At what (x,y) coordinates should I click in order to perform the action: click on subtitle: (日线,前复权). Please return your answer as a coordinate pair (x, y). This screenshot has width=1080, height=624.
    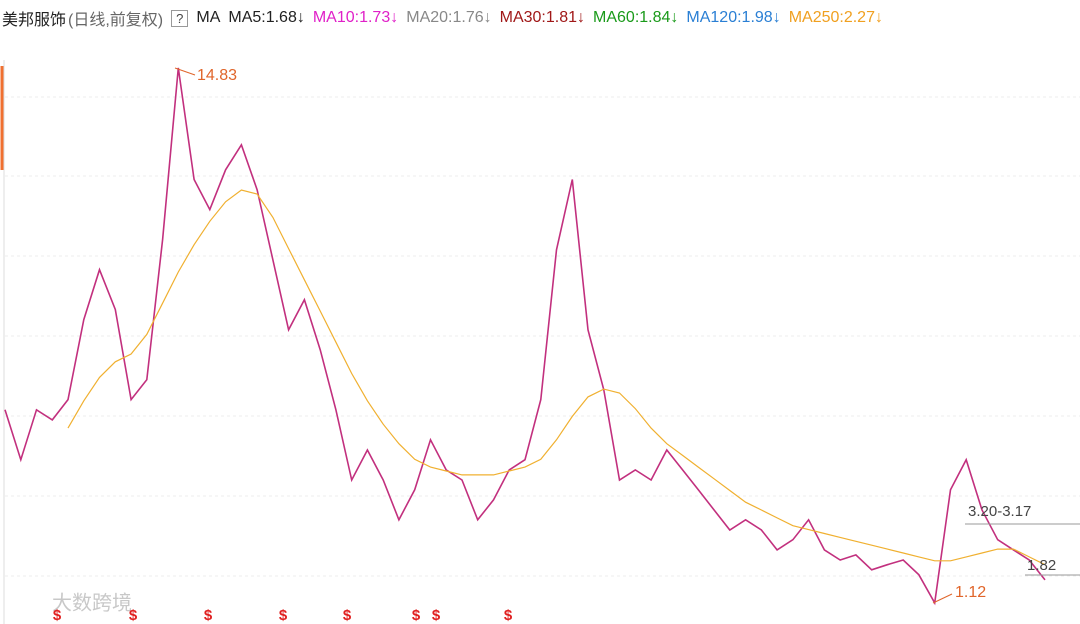
    Looking at the image, I should click on (116, 20).